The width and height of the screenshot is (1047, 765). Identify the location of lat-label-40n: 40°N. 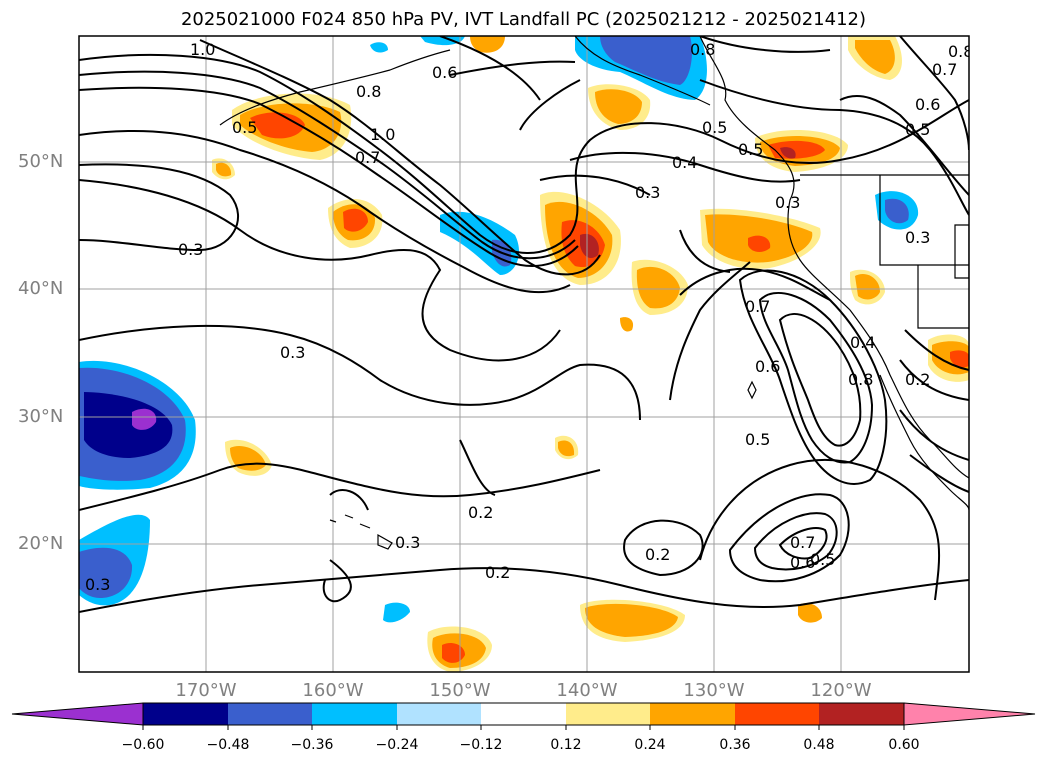
(41, 288).